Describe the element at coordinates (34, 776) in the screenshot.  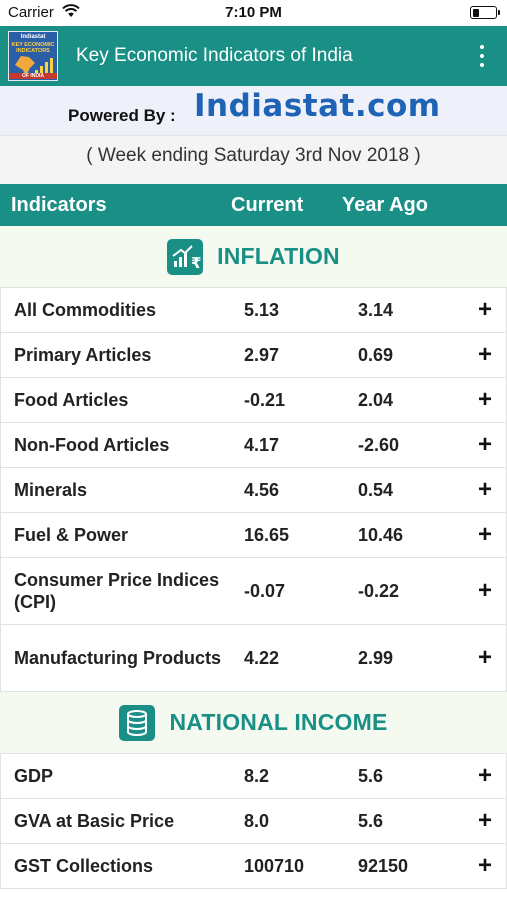
I see `indicator-name: GDP` at that location.